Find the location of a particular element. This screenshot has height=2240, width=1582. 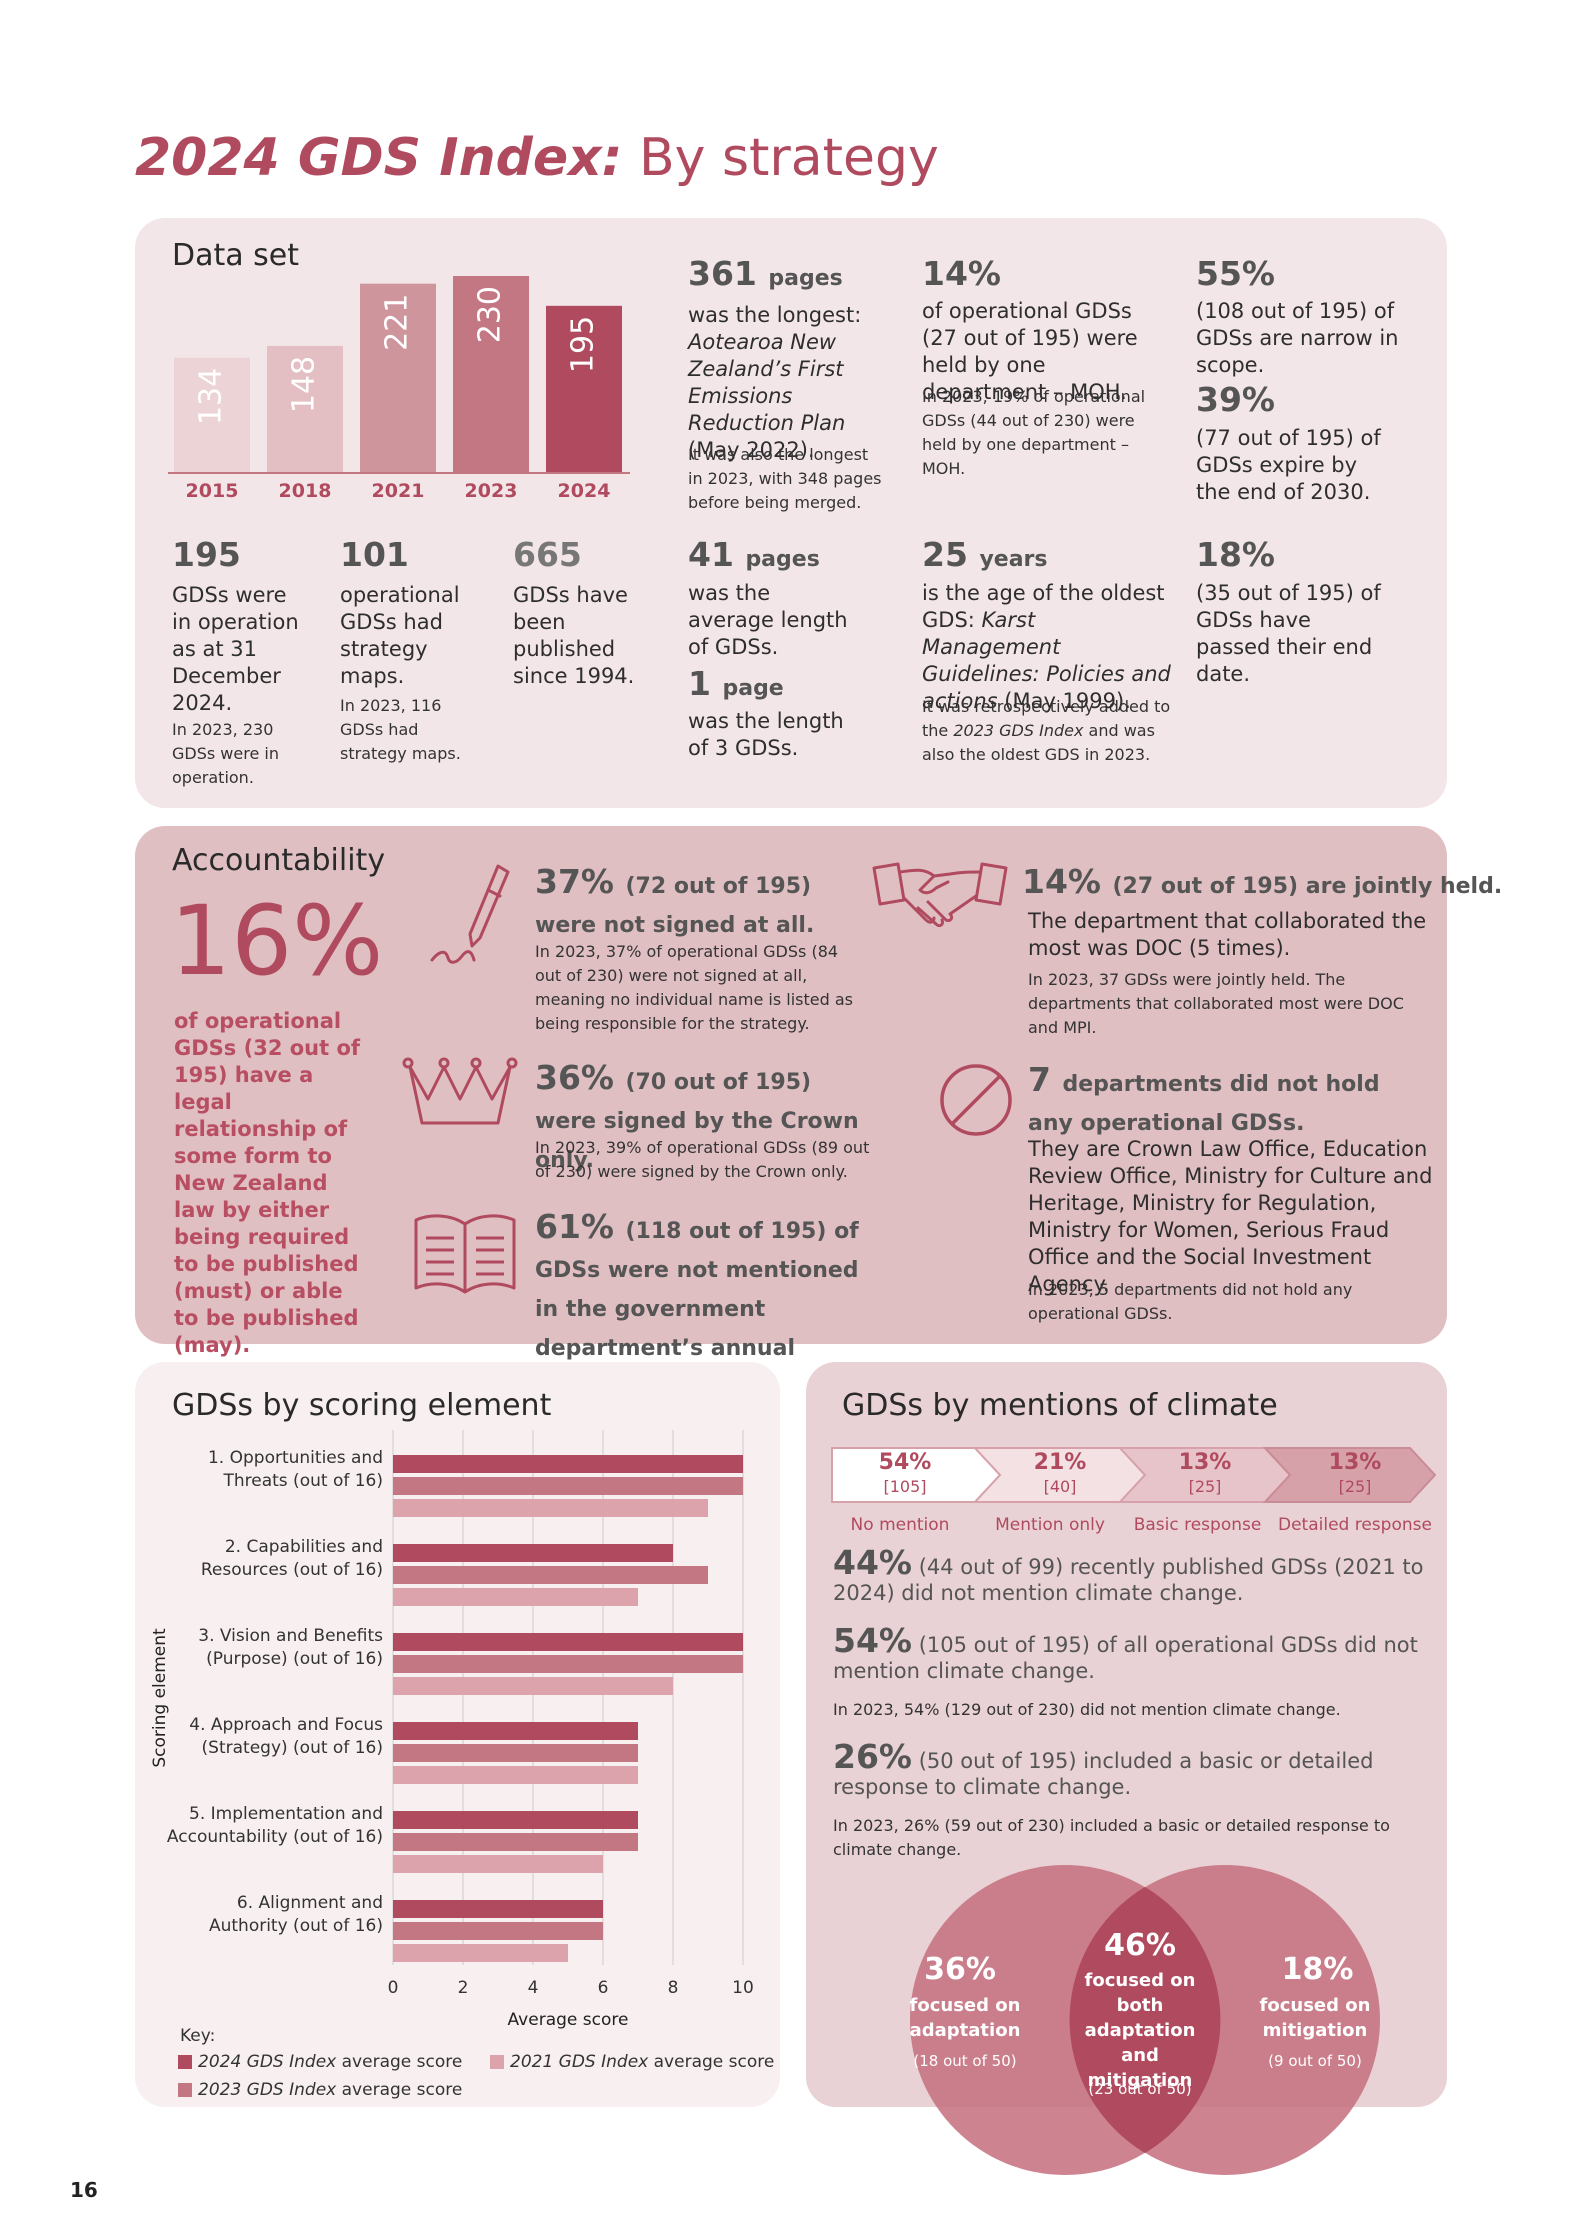

score-bar-5-2021 is located at coordinates (498, 1864).